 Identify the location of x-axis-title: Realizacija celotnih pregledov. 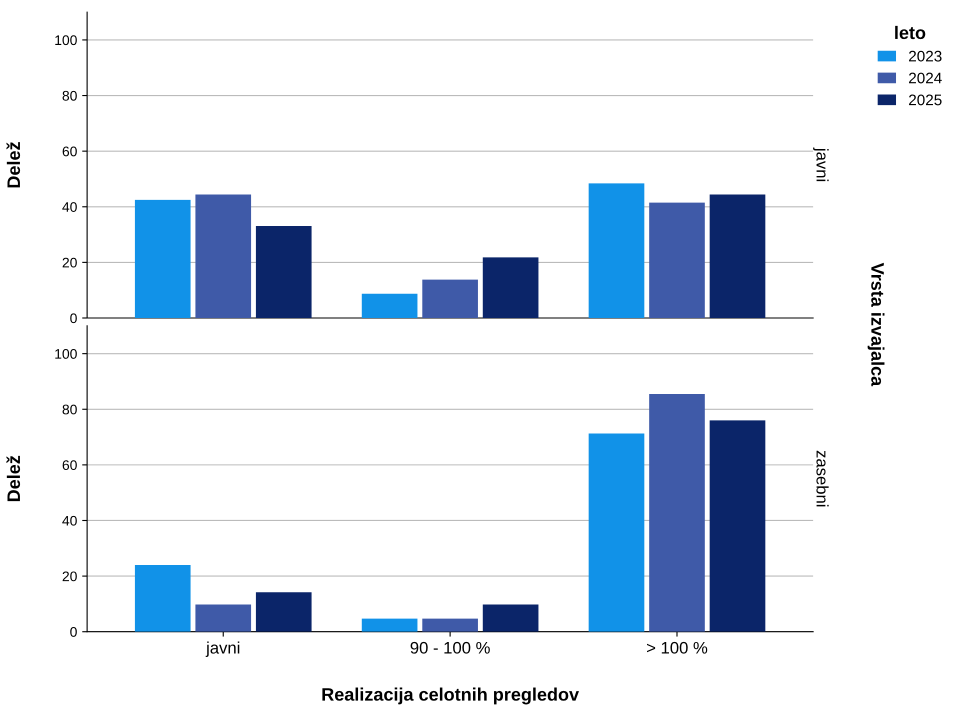
(450, 696).